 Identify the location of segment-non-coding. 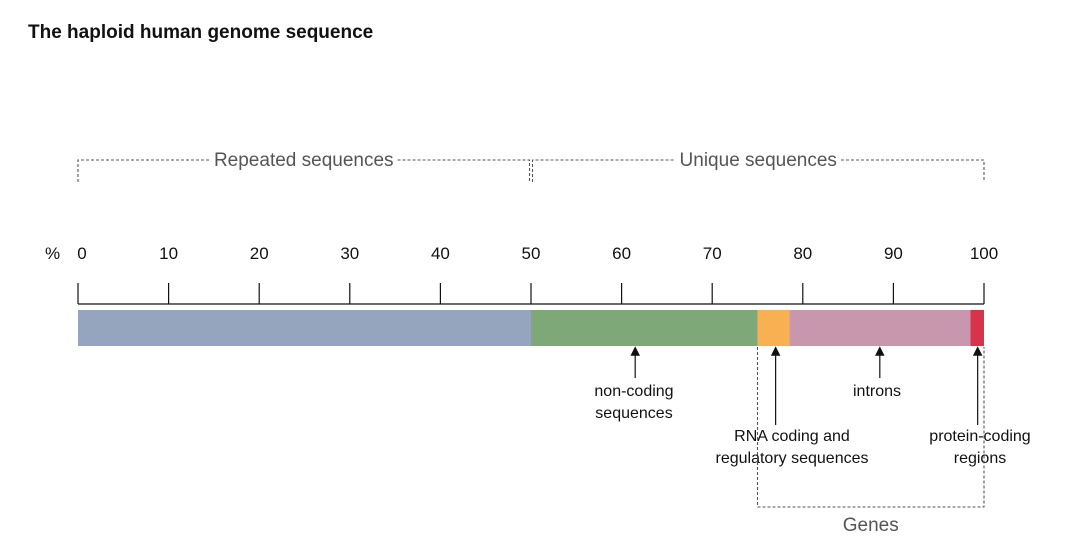
(644, 328).